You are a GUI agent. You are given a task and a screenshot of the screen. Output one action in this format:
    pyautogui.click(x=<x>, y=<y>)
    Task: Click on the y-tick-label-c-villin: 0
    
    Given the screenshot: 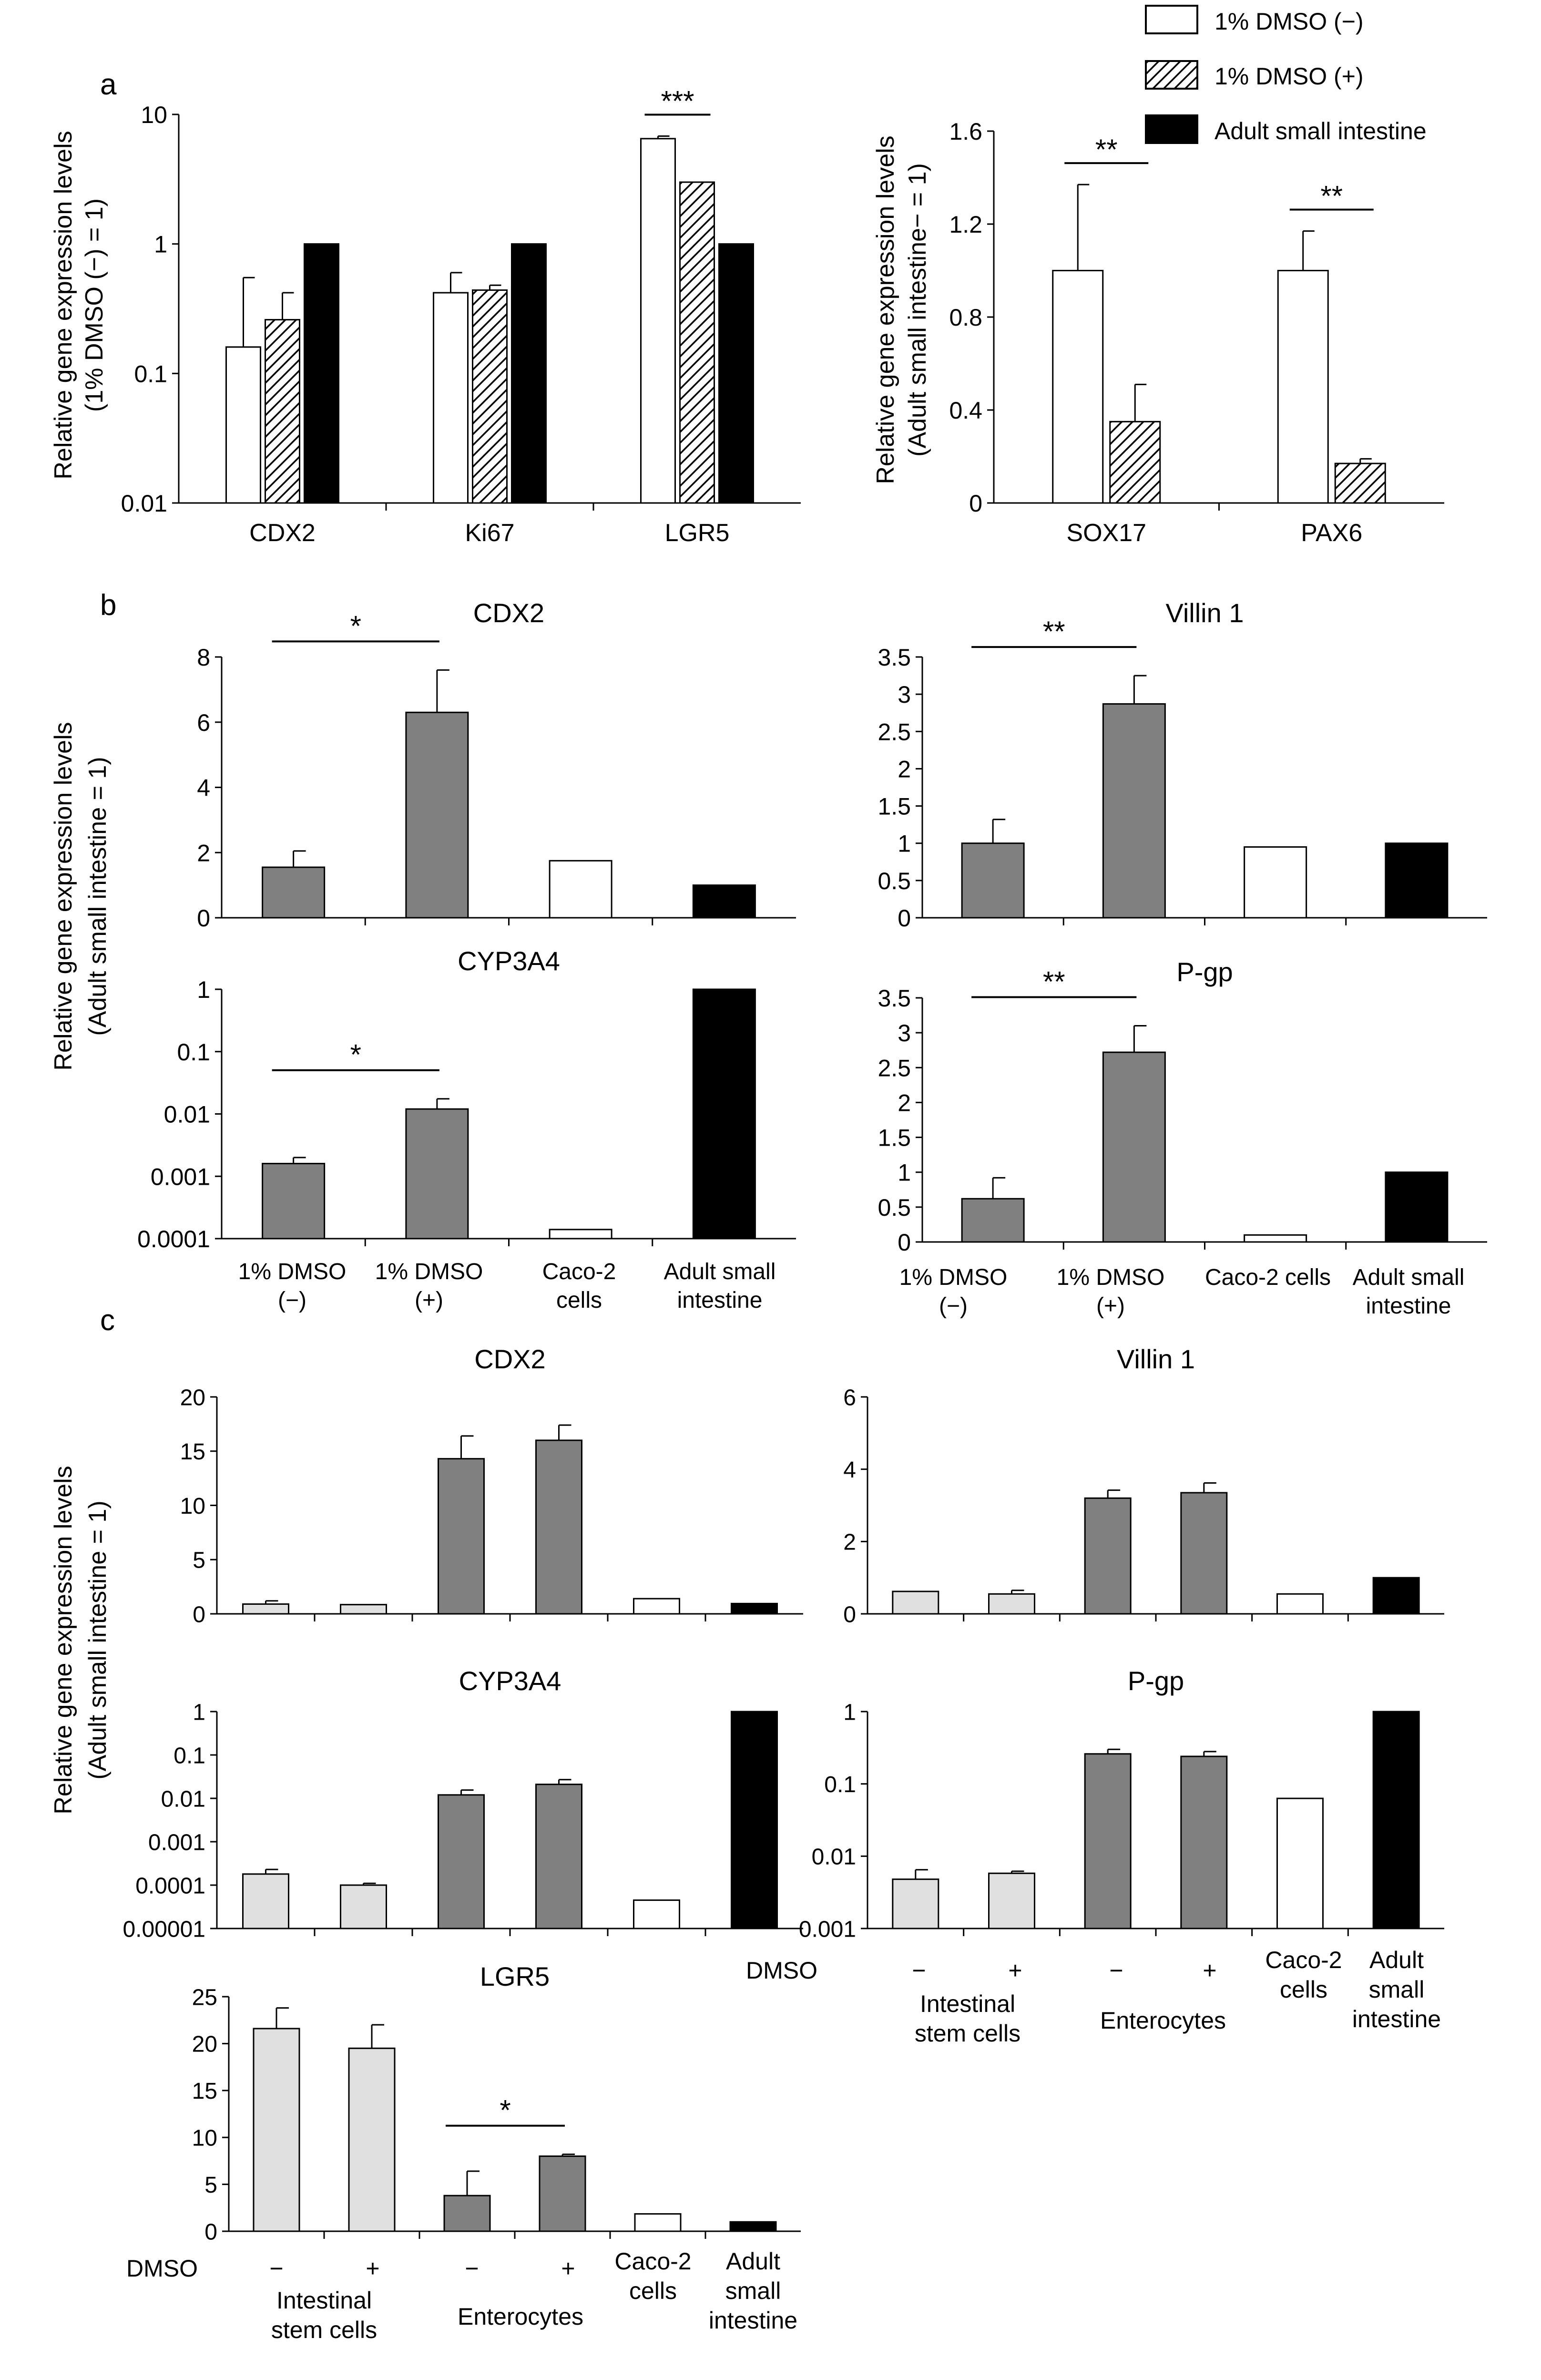 What is the action you would take?
    pyautogui.click(x=850, y=1615)
    